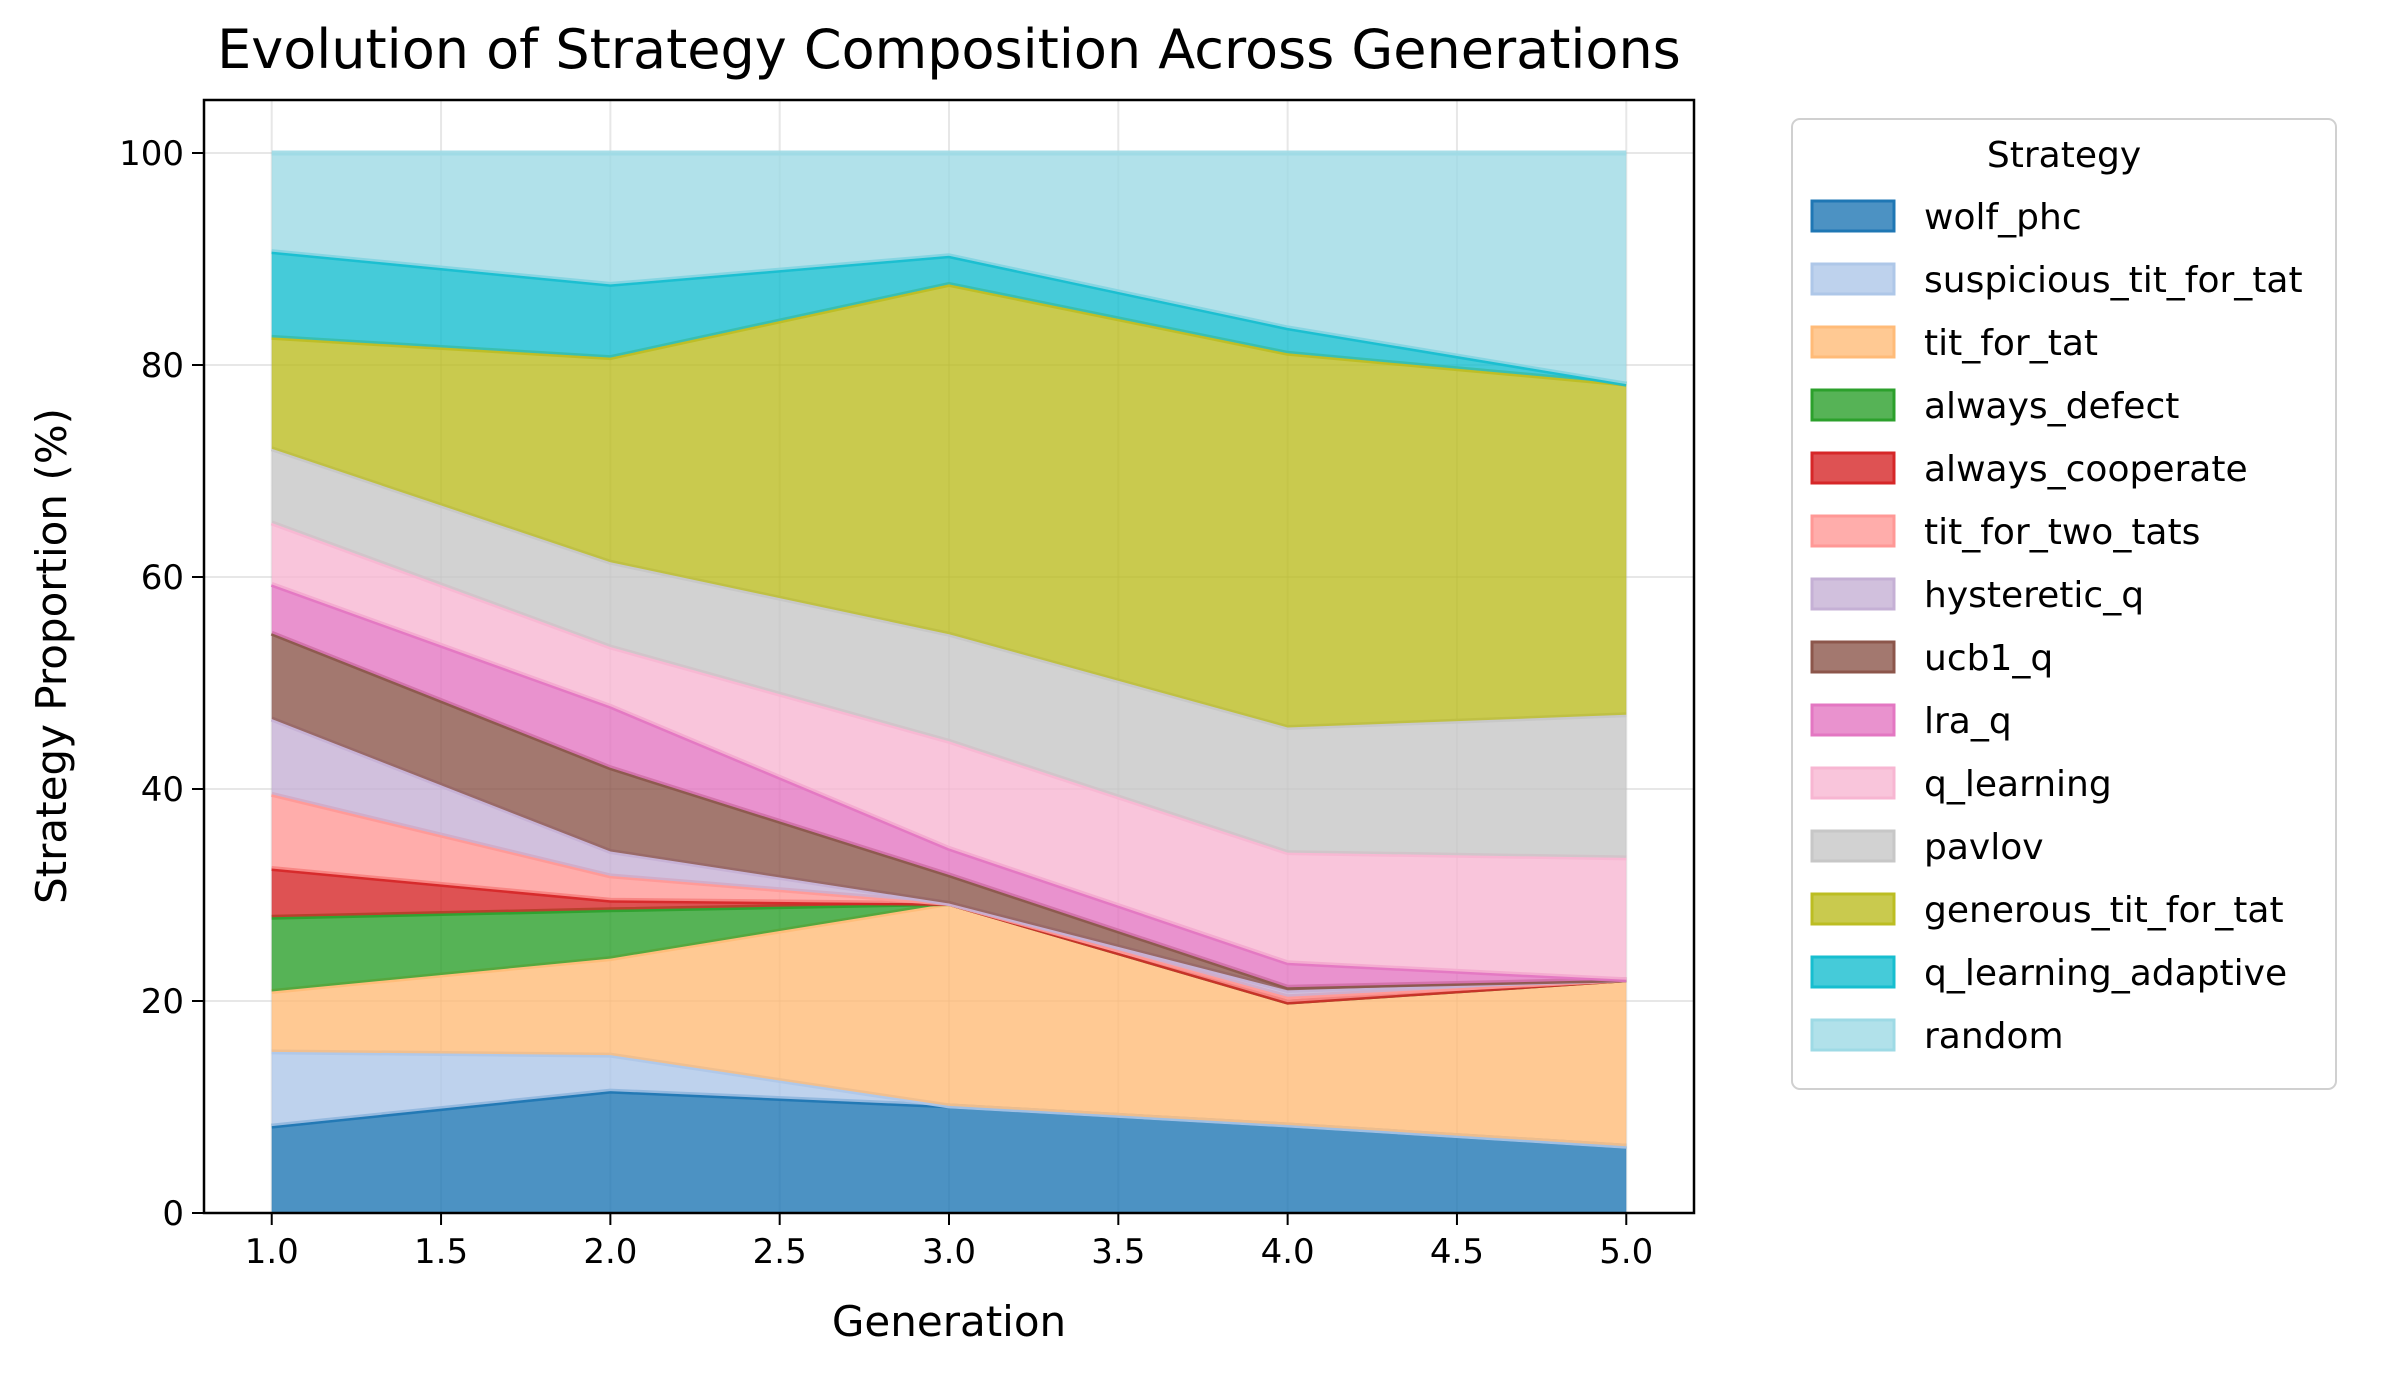  What do you see at coordinates (949, 1252) in the screenshot?
I see `x-tick-label: 3.0` at bounding box center [949, 1252].